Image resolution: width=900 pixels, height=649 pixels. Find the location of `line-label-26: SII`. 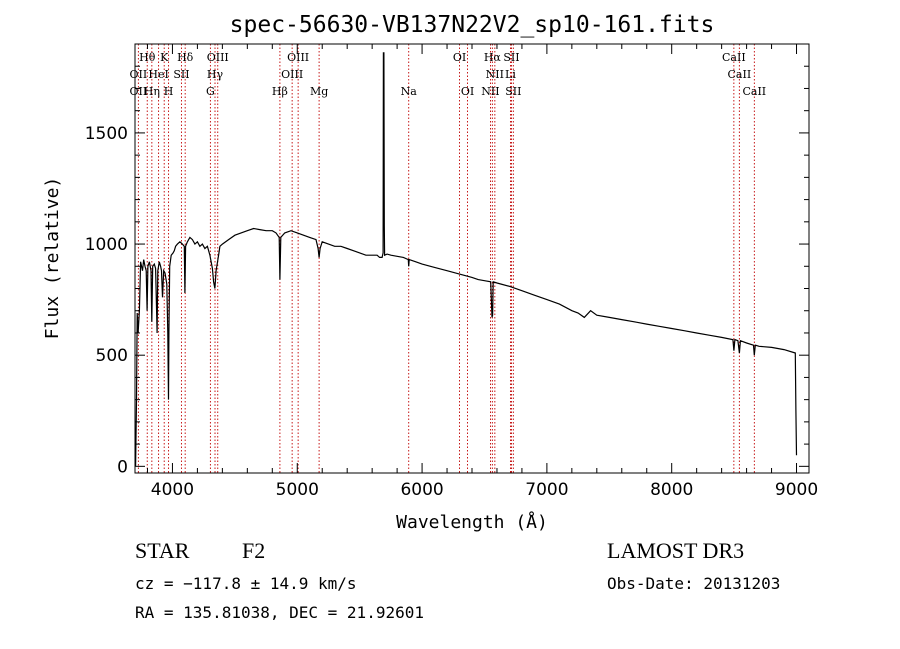

line-label-26: SII is located at coordinates (513, 91).